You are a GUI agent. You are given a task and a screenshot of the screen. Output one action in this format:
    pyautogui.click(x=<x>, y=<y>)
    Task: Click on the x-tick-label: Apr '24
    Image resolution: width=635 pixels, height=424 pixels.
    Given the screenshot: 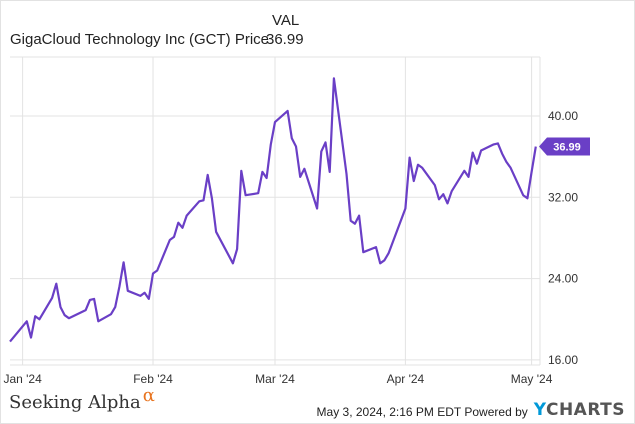 What is the action you would take?
    pyautogui.click(x=406, y=379)
    